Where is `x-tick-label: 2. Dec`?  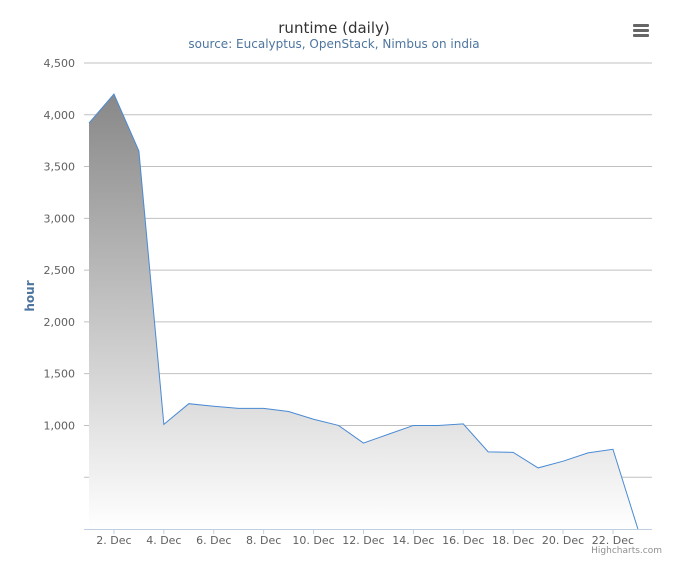
x-tick-label: 2. Dec is located at coordinates (113, 540).